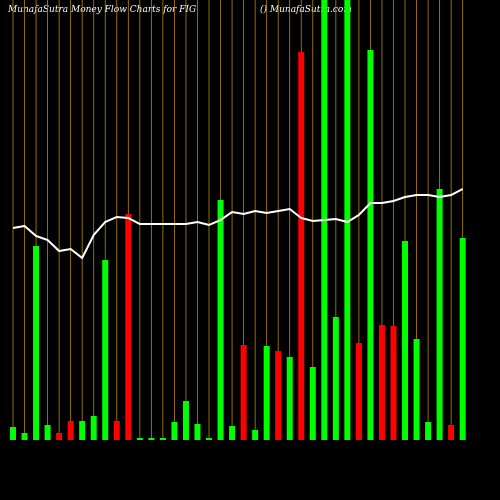  What do you see at coordinates (306, 9) in the screenshot?
I see `chart-subtitle: () MunafaSutra.com` at bounding box center [306, 9].